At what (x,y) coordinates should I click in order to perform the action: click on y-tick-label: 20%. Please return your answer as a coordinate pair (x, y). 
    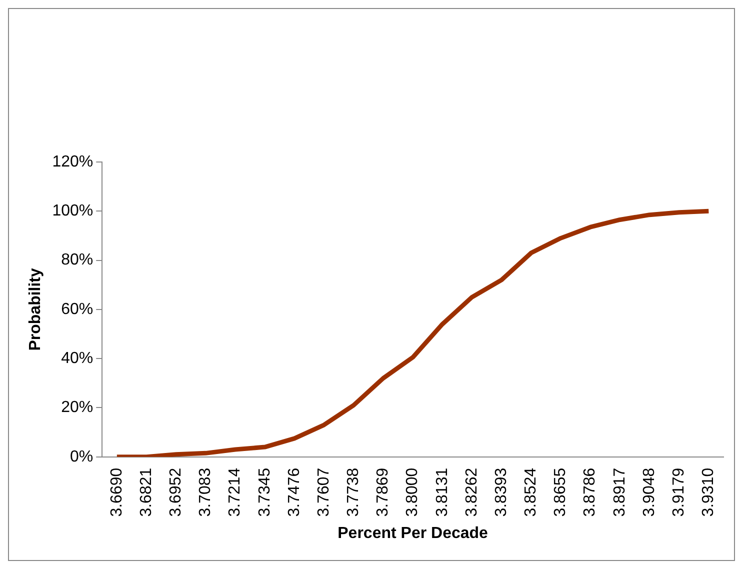
    Looking at the image, I should click on (77, 407).